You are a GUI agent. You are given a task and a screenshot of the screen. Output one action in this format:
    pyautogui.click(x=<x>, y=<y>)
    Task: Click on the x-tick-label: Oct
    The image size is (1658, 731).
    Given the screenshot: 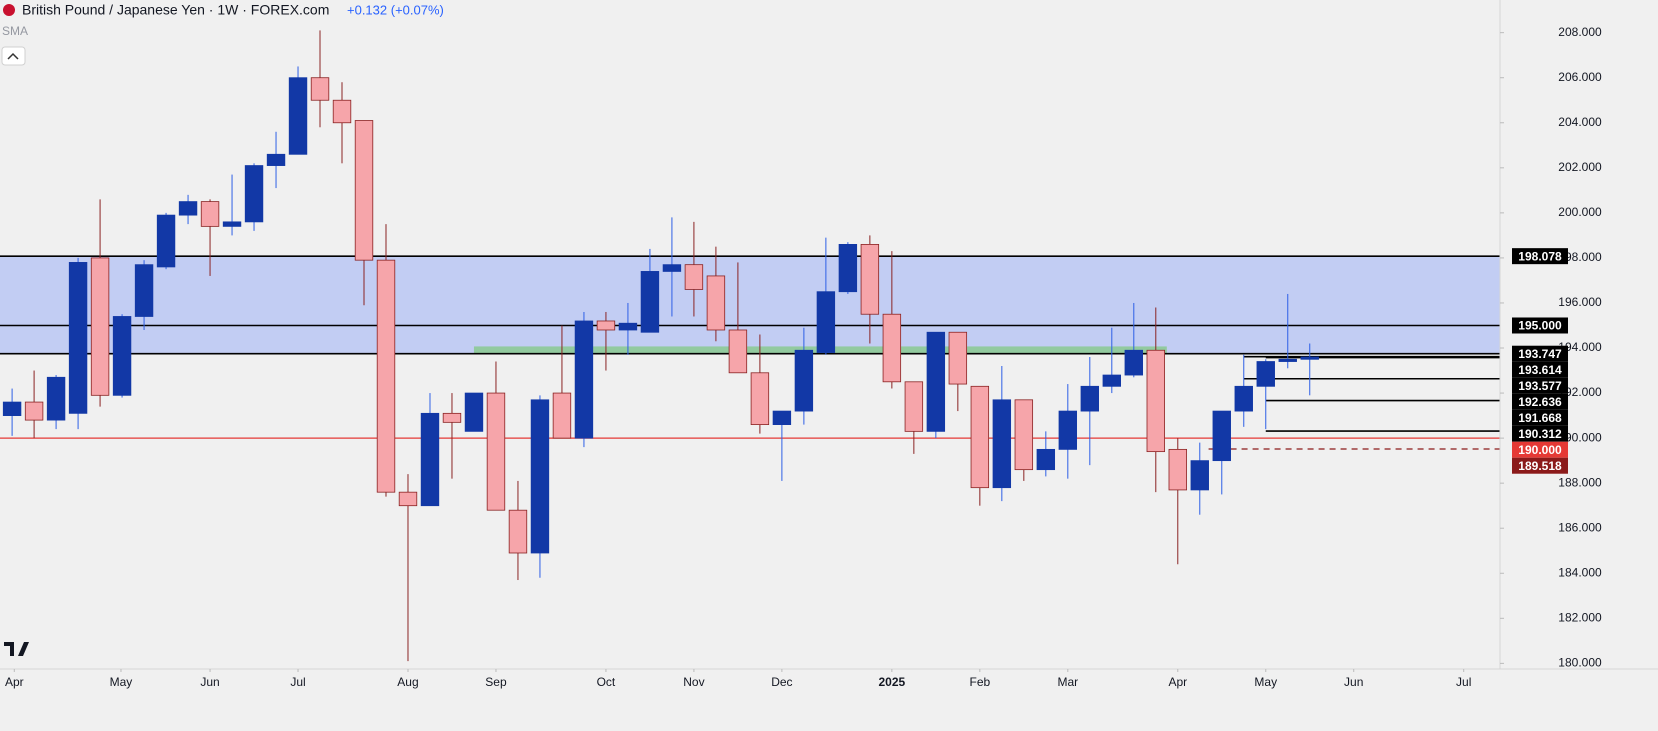 What is the action you would take?
    pyautogui.click(x=606, y=682)
    